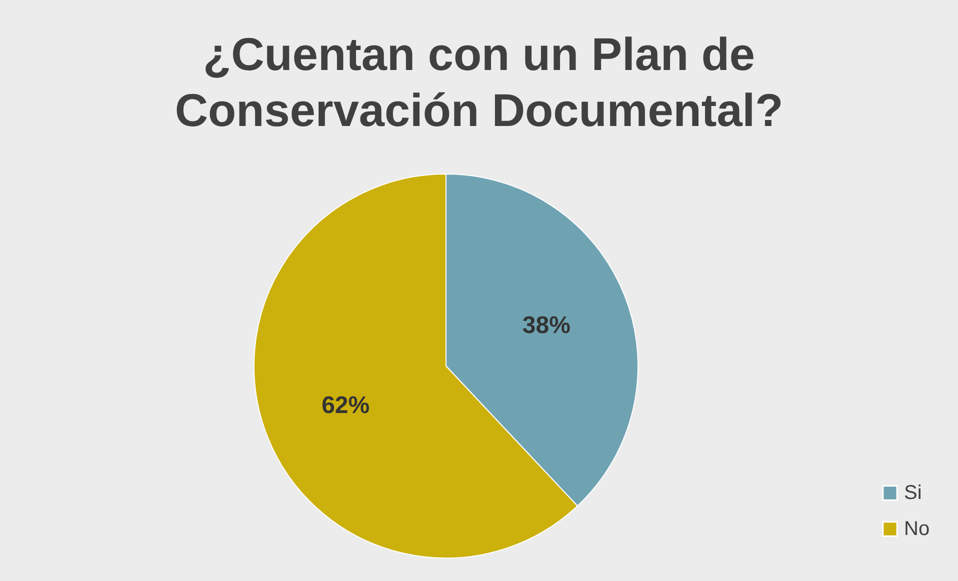  I want to click on legend-label: Si, so click(913, 493).